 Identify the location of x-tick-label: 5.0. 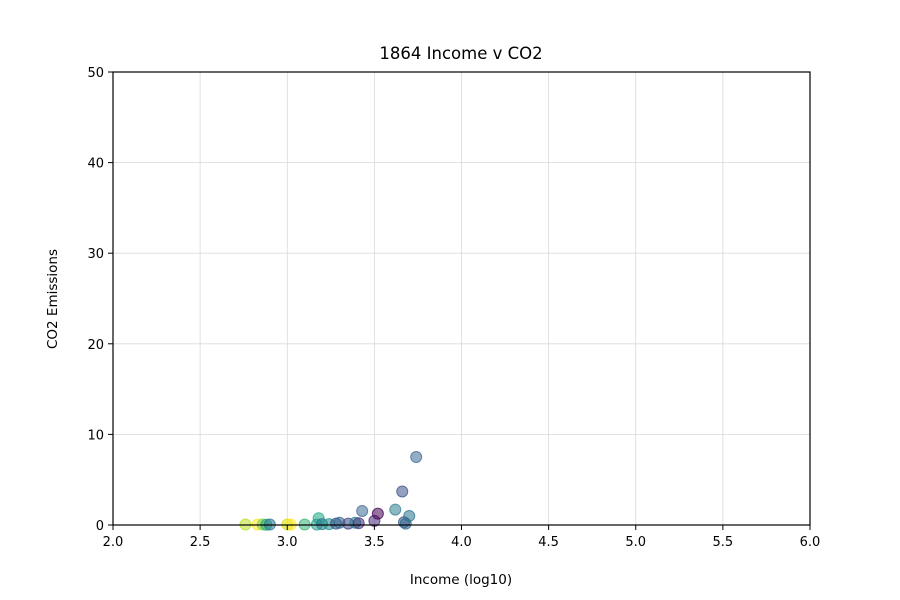
(635, 542).